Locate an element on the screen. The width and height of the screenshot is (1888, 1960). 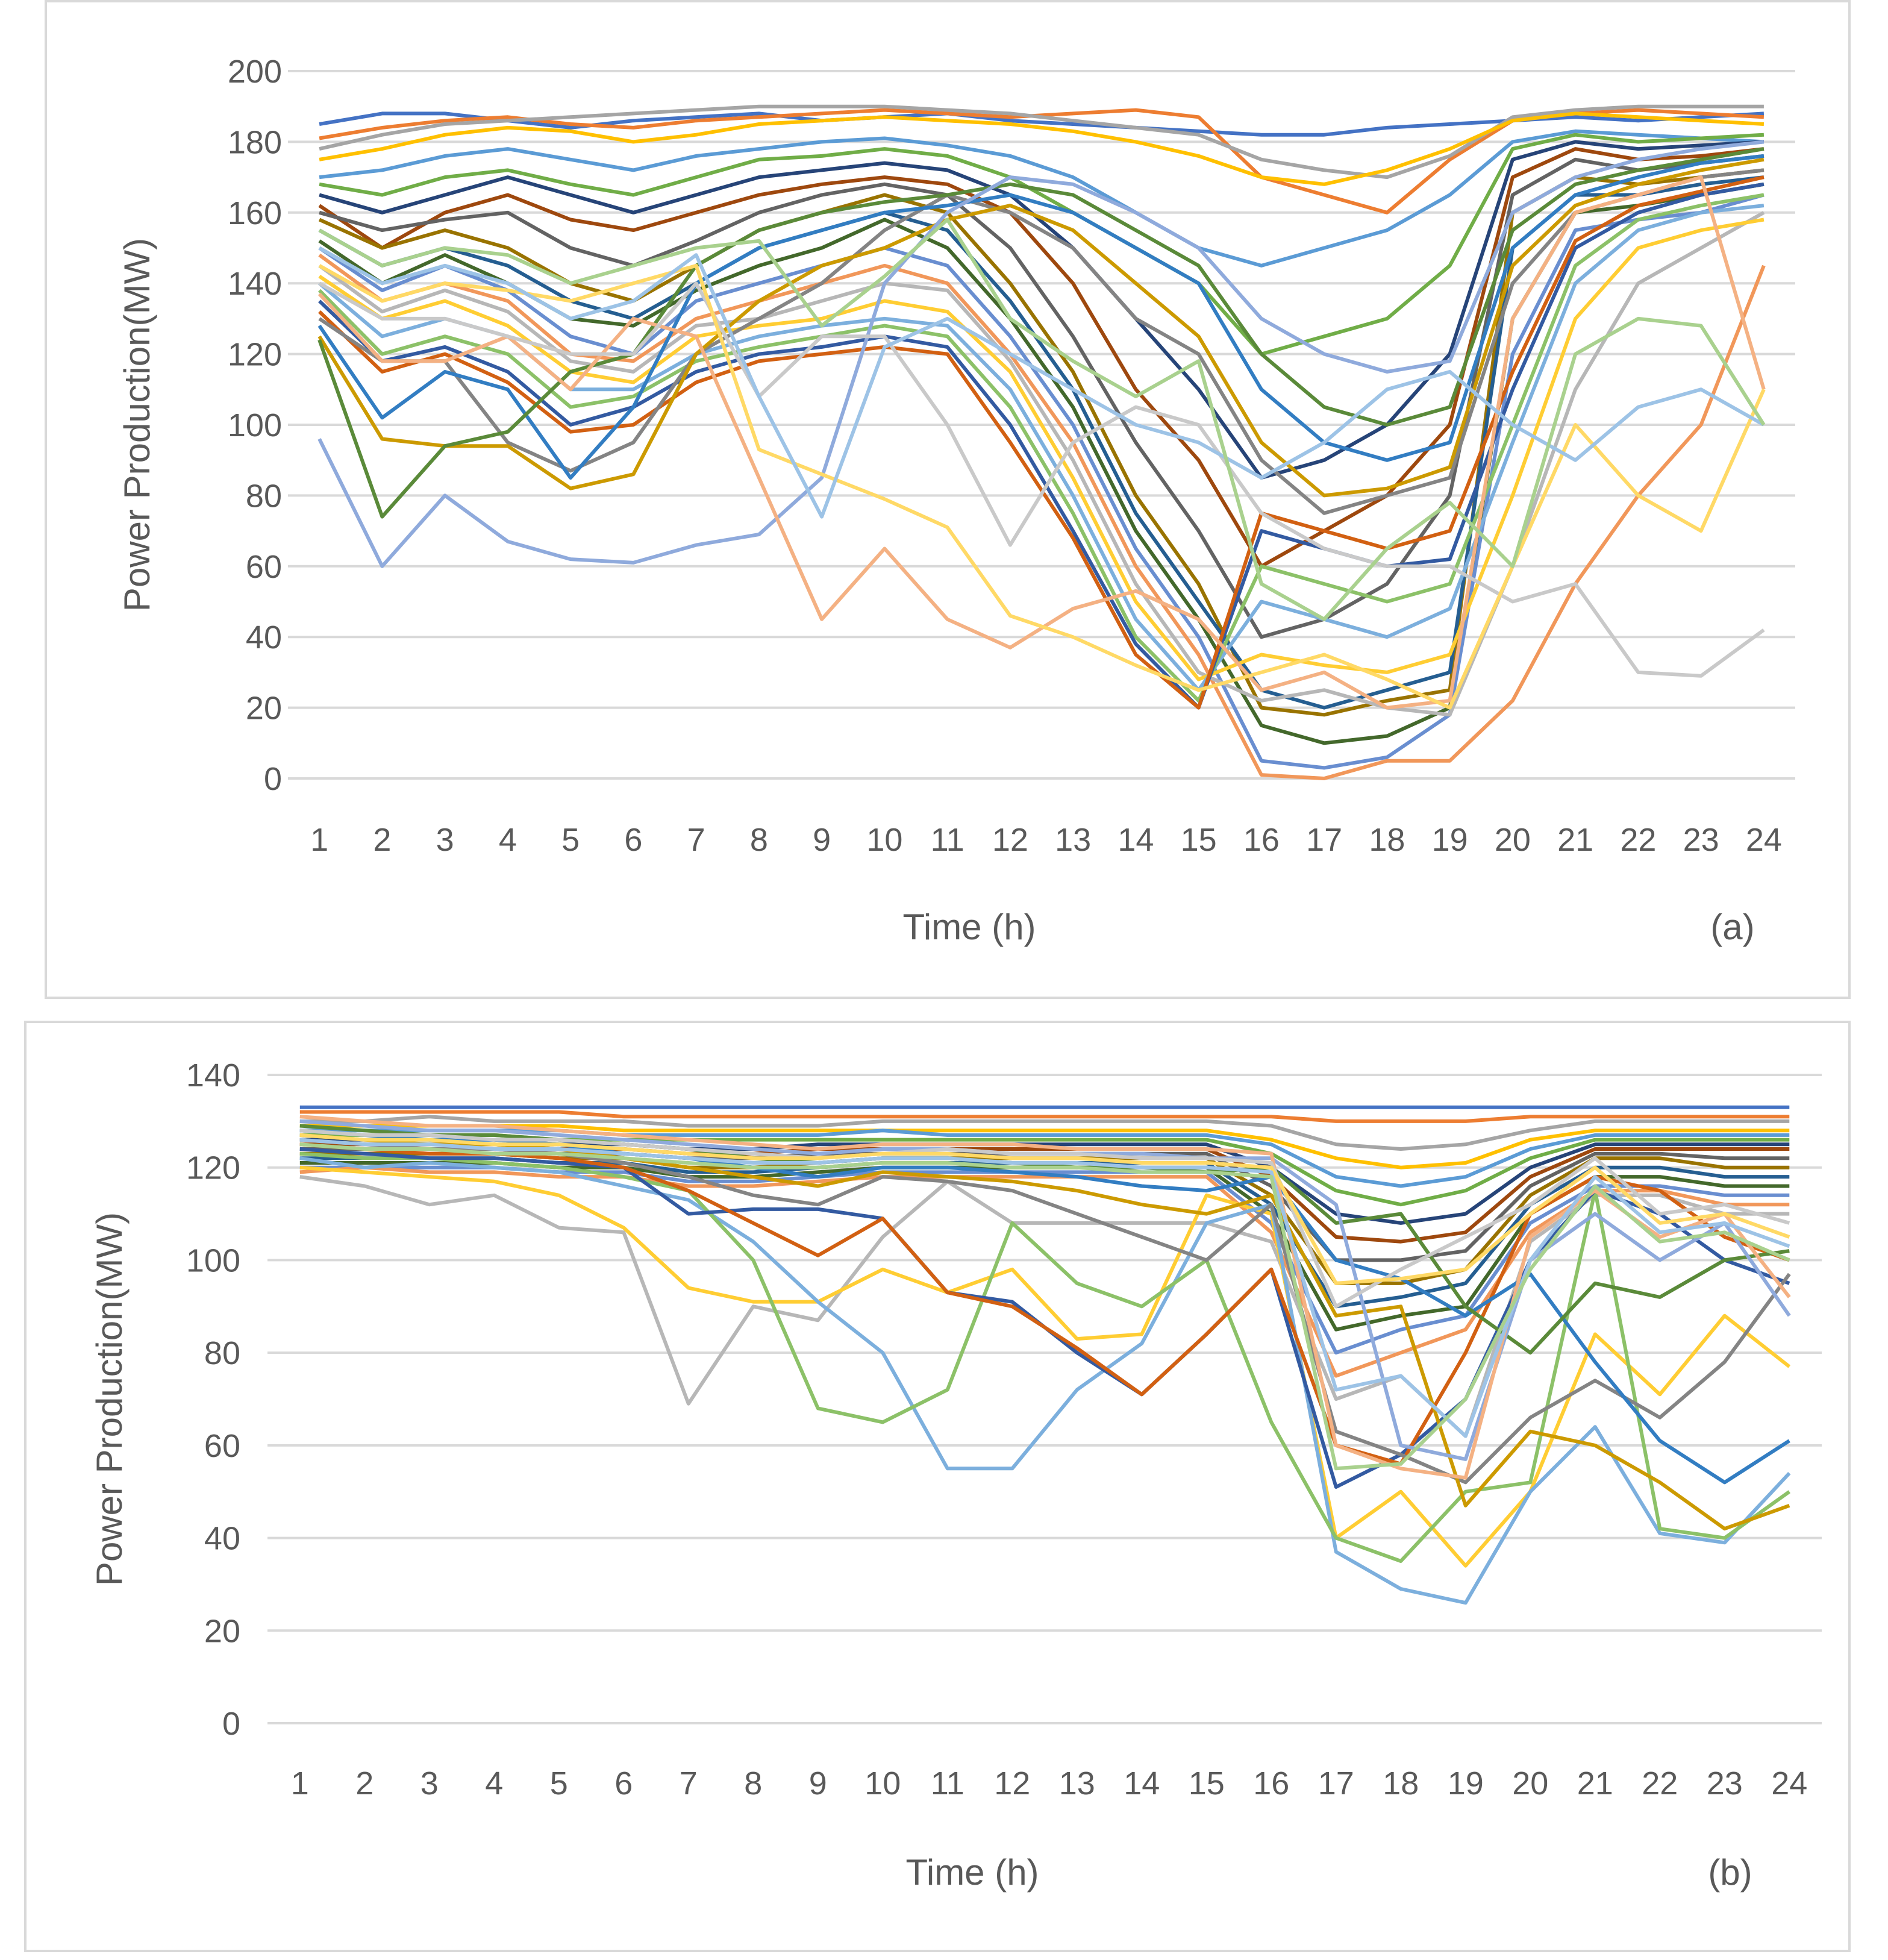
series-line-s26 is located at coordinates (1045, 1297).